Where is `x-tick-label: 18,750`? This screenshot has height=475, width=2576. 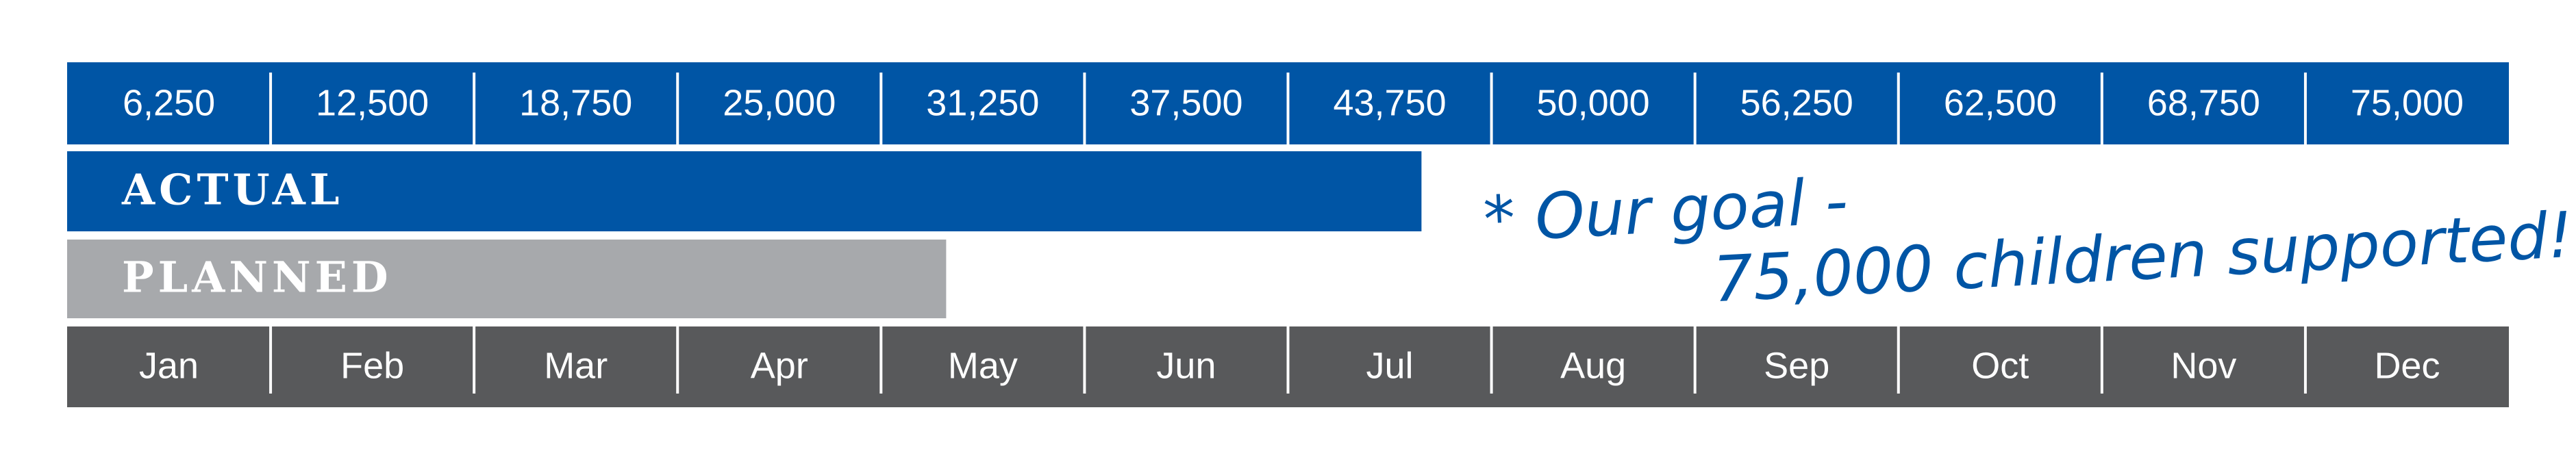 x-tick-label: 18,750 is located at coordinates (575, 102).